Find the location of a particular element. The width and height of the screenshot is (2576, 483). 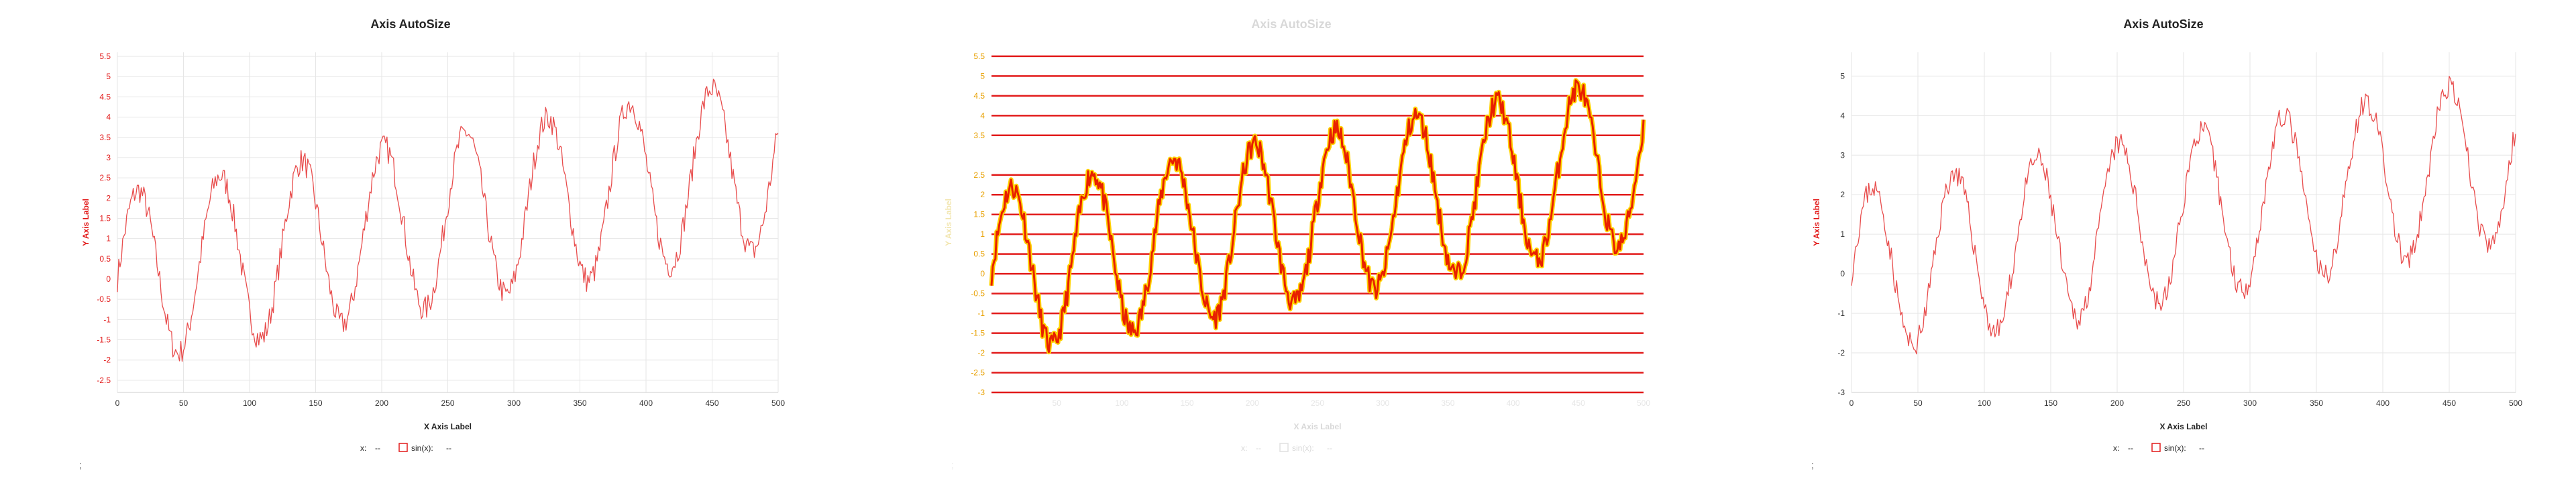

x-tick-label: 100 is located at coordinates (249, 403).